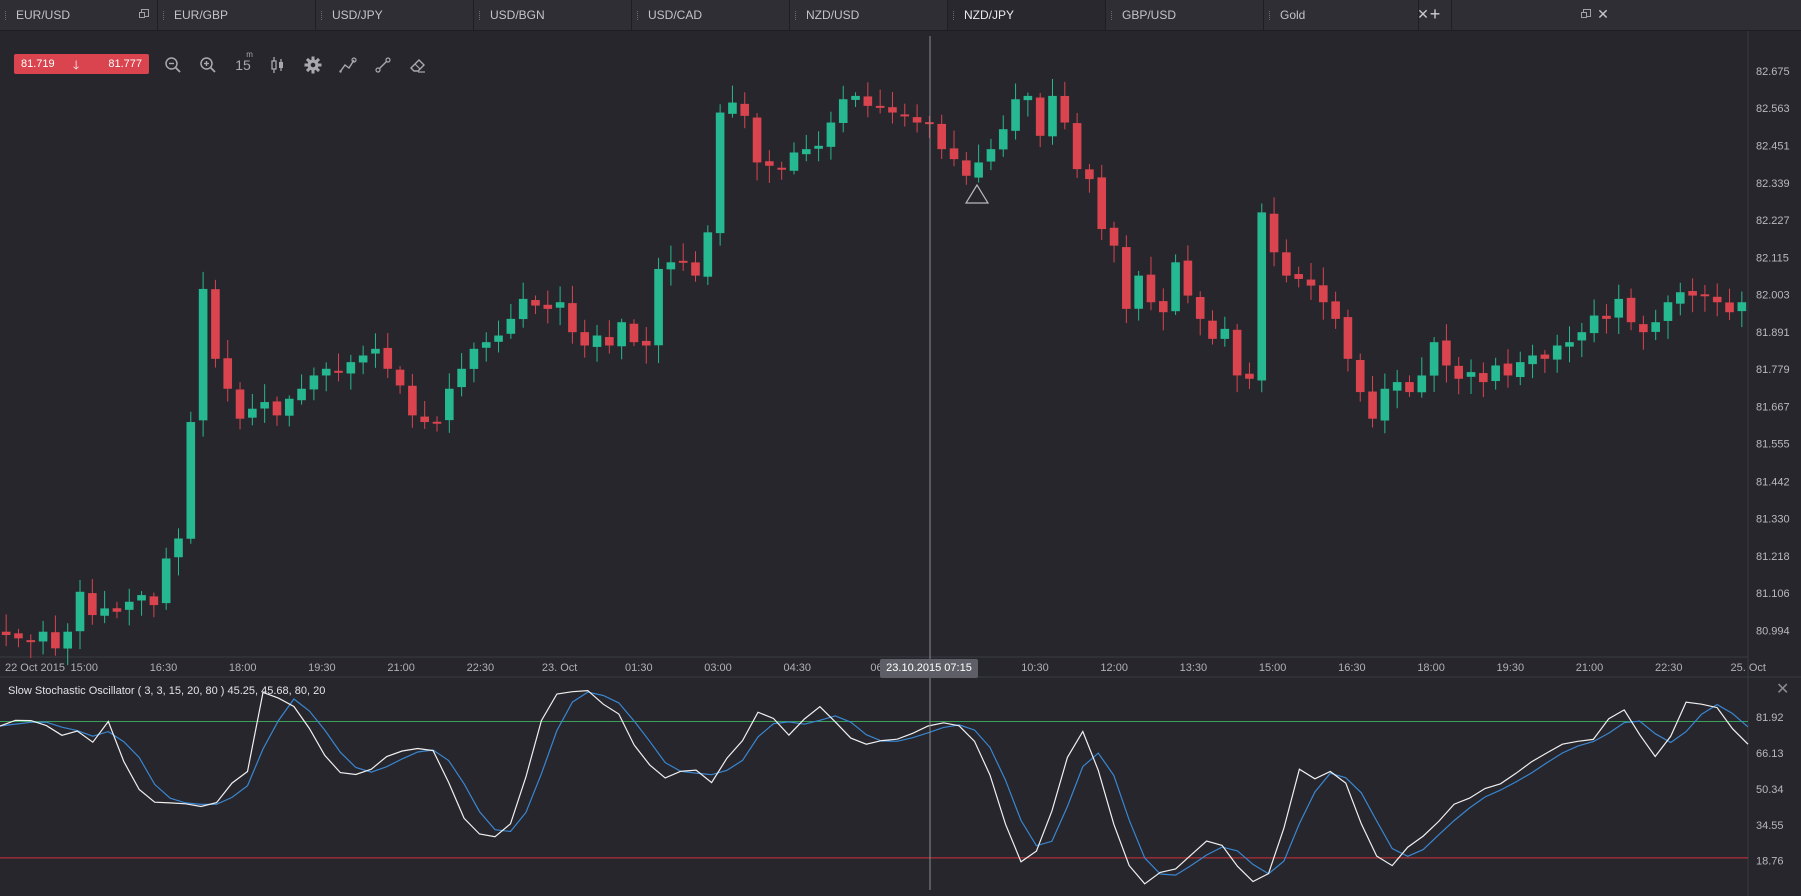 This screenshot has width=1801, height=896. I want to click on settings-icon, so click(313, 65).